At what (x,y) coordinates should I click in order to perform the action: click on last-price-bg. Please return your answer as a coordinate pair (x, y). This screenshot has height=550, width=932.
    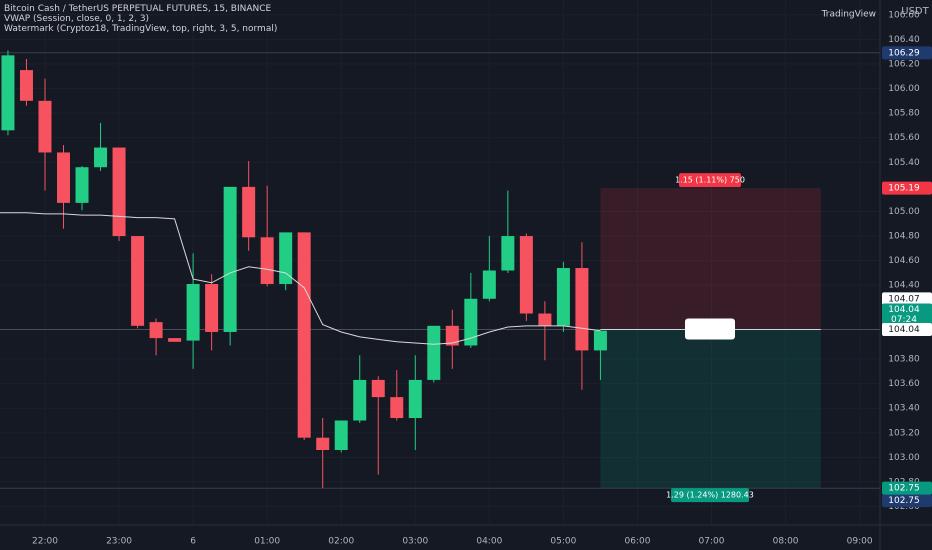
    Looking at the image, I should click on (907, 314).